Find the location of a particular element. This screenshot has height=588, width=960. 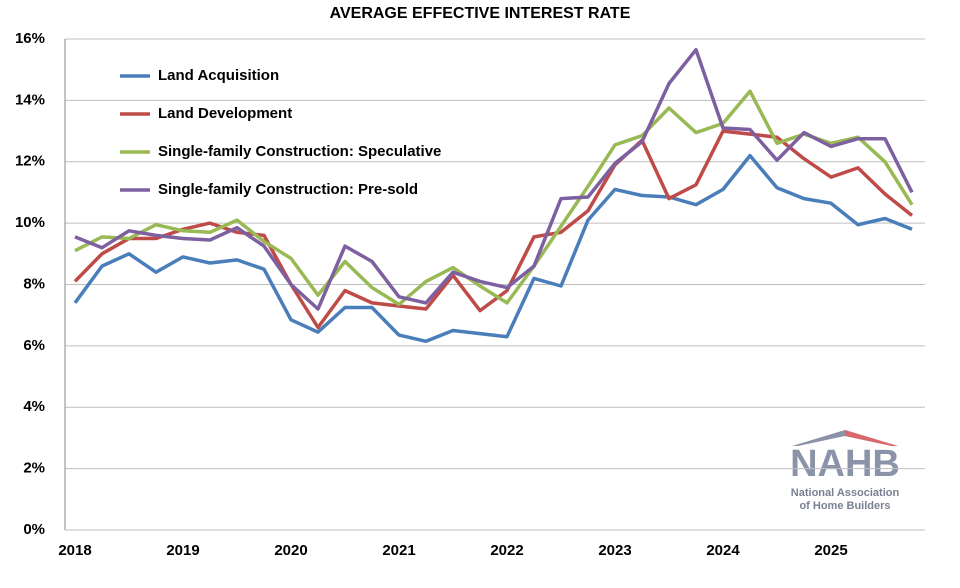

logo-text: NAHB is located at coordinates (845, 464).